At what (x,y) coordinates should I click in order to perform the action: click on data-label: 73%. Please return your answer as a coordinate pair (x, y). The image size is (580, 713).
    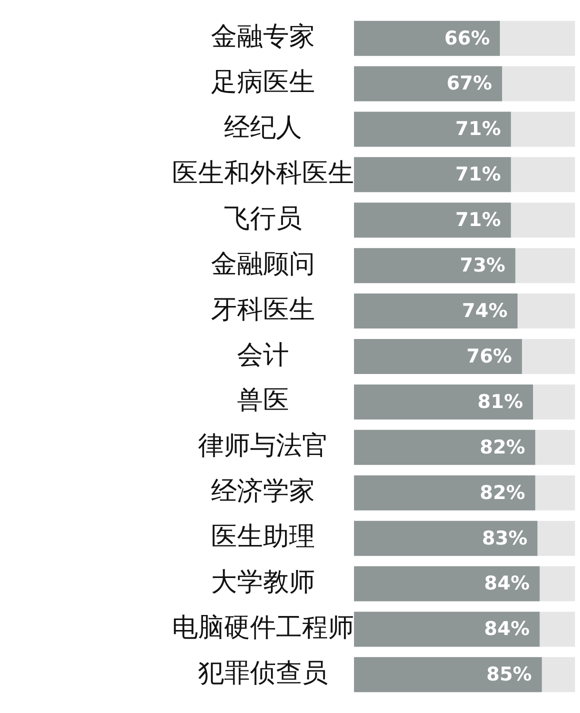
    Looking at the image, I should click on (483, 265).